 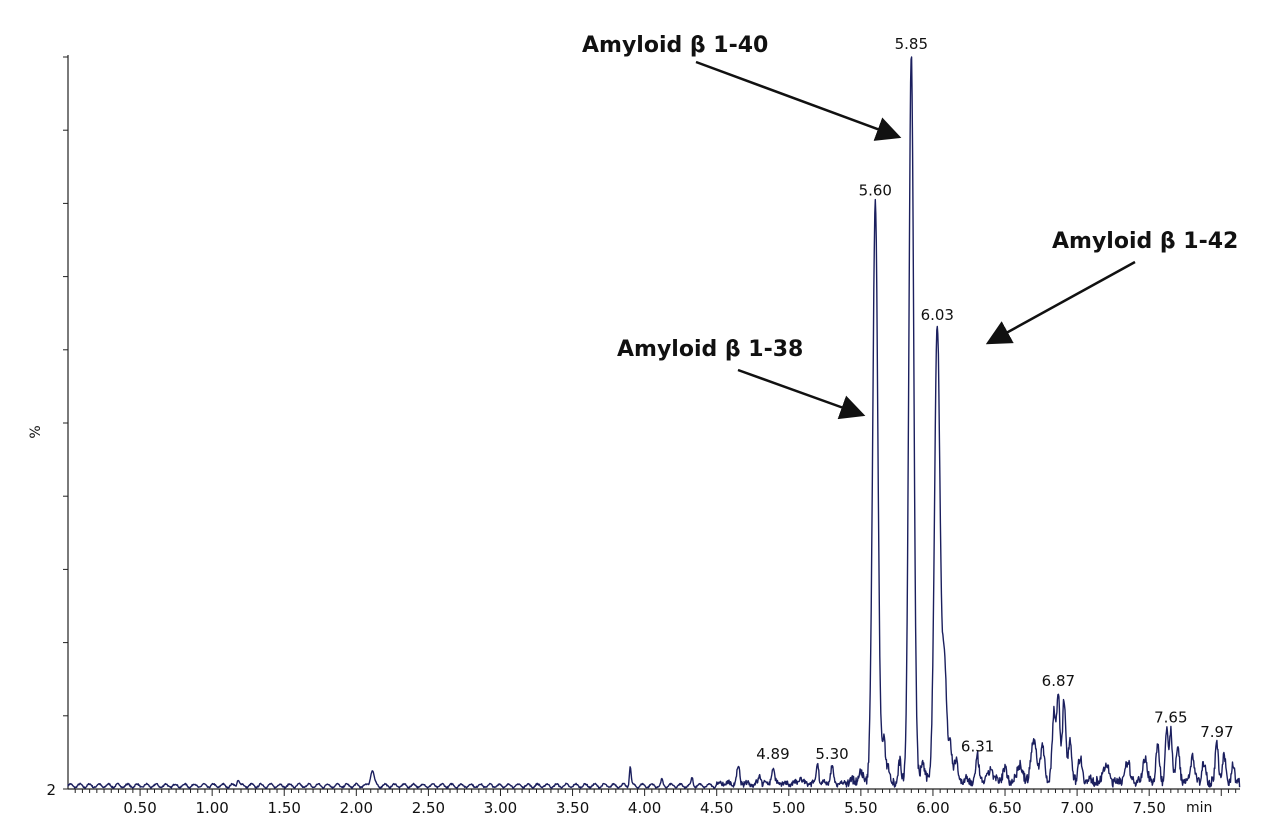 I want to click on x-tick-label: 0.50, so click(x=139, y=808).